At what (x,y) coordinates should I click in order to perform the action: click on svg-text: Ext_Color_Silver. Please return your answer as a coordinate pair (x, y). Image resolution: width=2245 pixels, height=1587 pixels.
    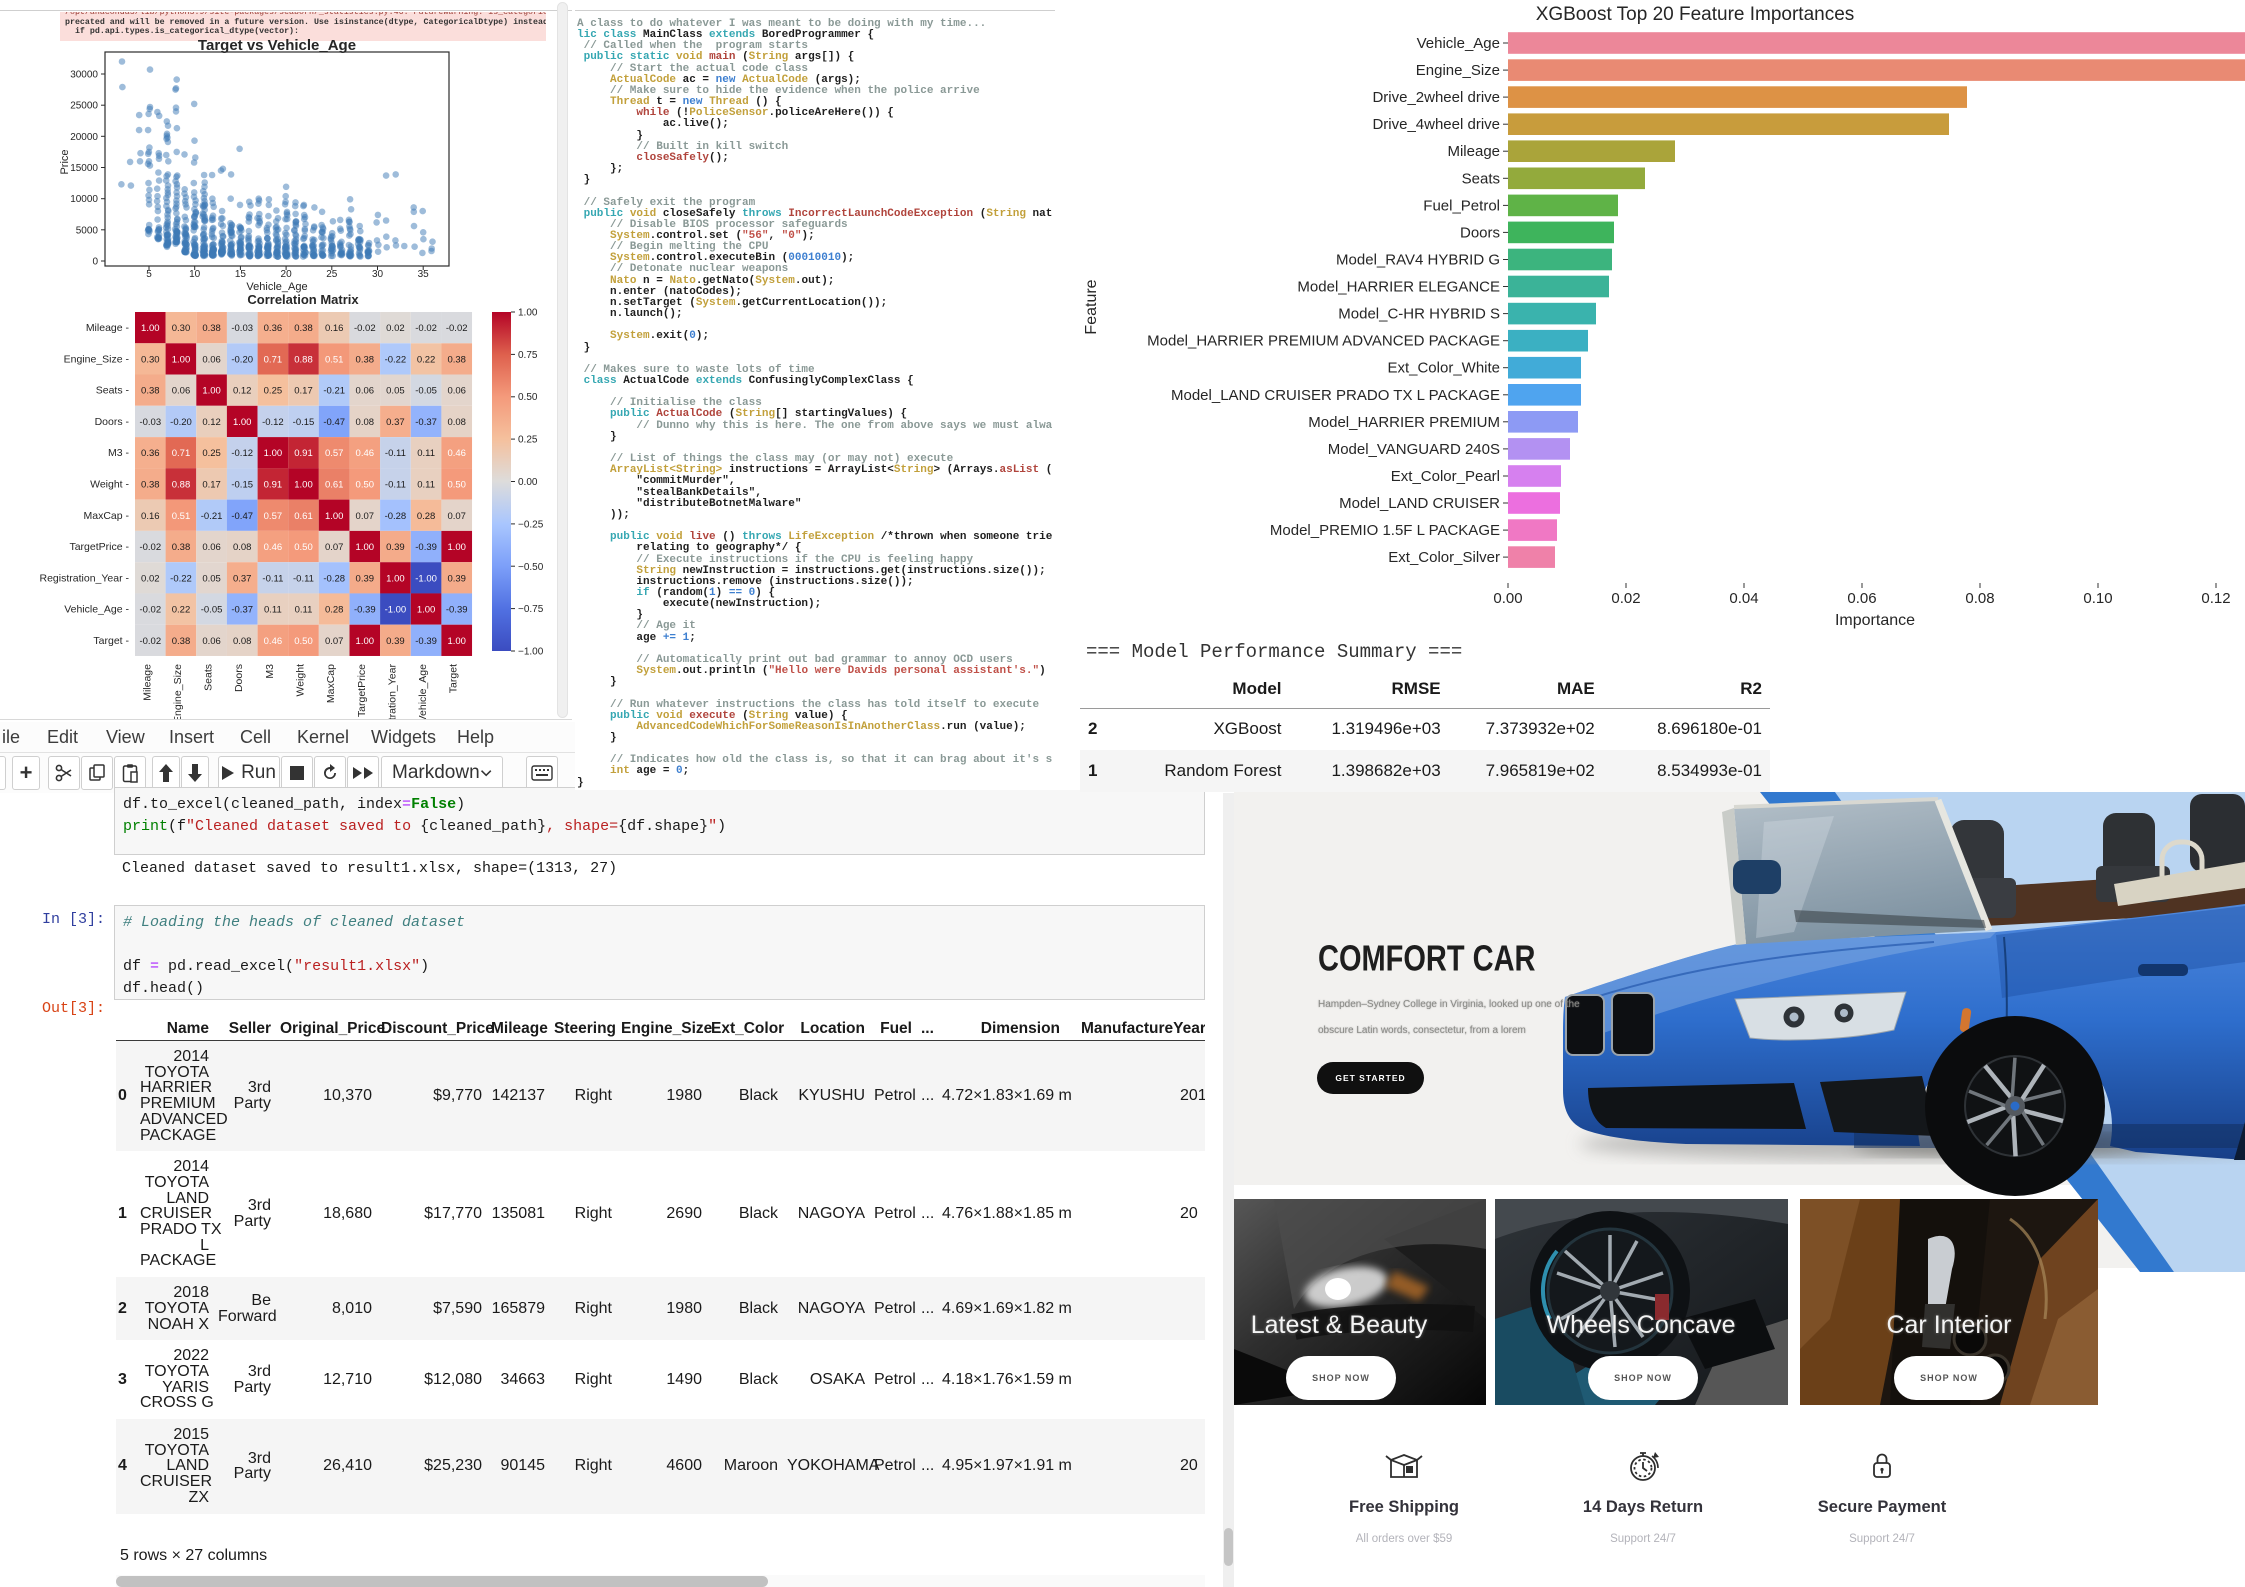
    Looking at the image, I should click on (1444, 557).